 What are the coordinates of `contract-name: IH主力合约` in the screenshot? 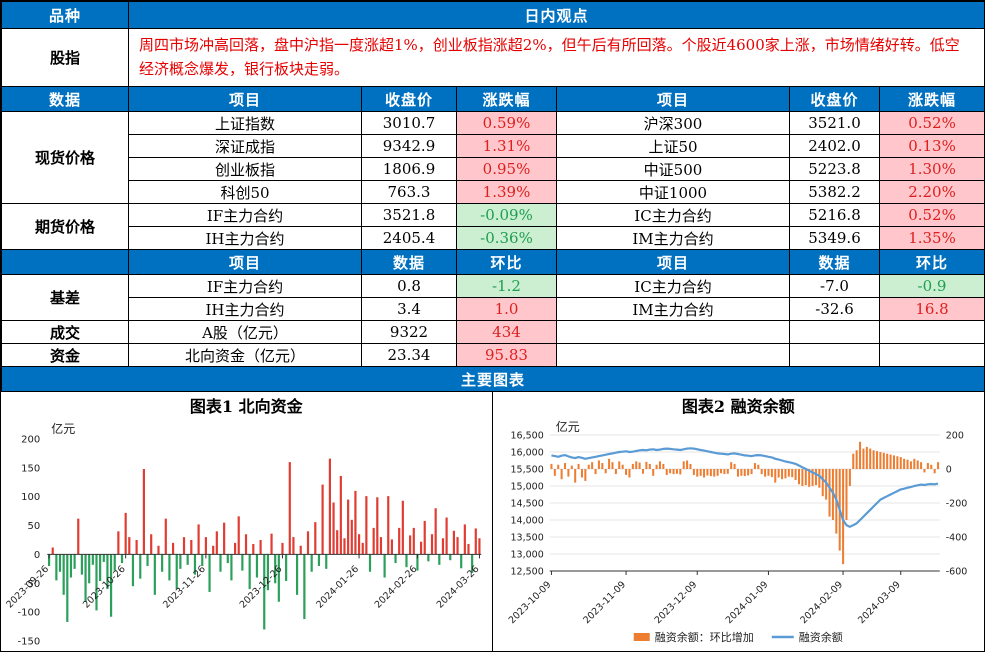 It's located at (245, 238).